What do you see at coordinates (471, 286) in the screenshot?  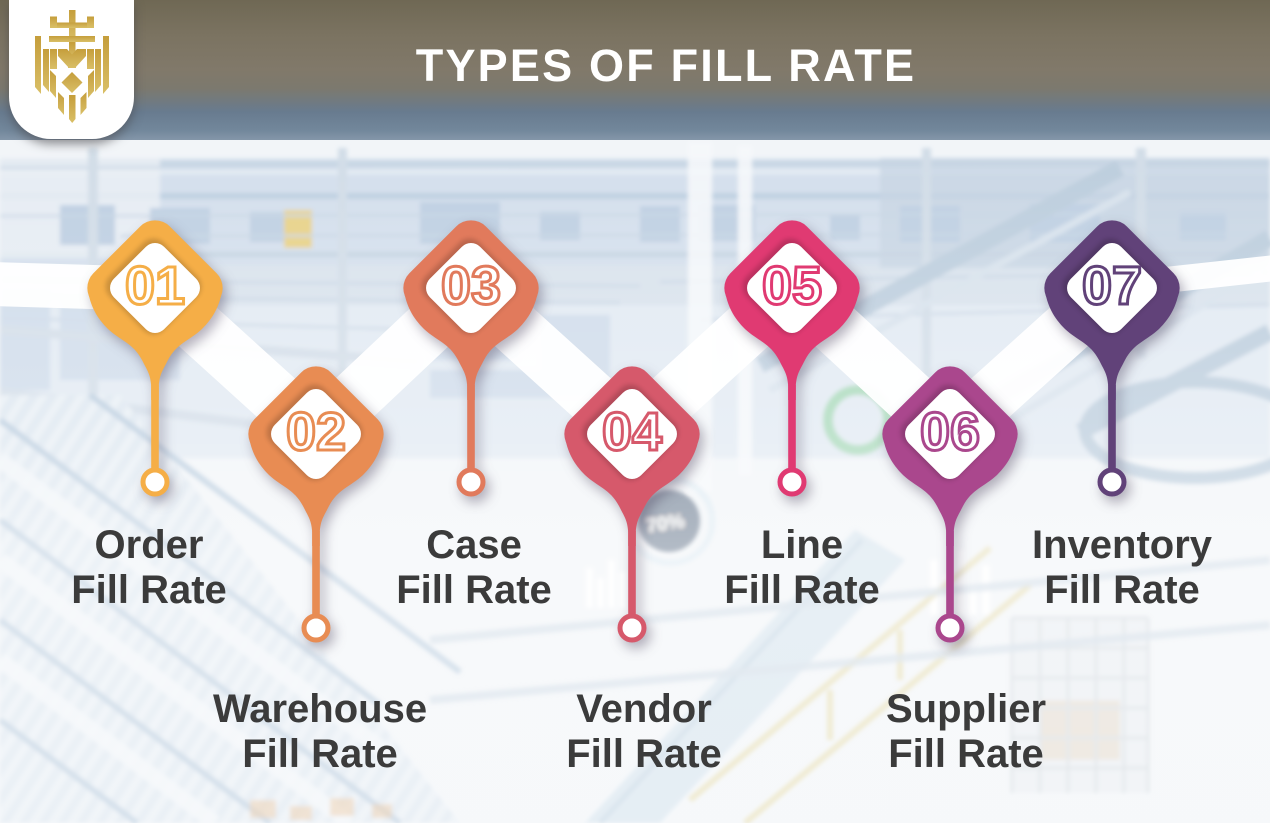 I see `svg-text: 03` at bounding box center [471, 286].